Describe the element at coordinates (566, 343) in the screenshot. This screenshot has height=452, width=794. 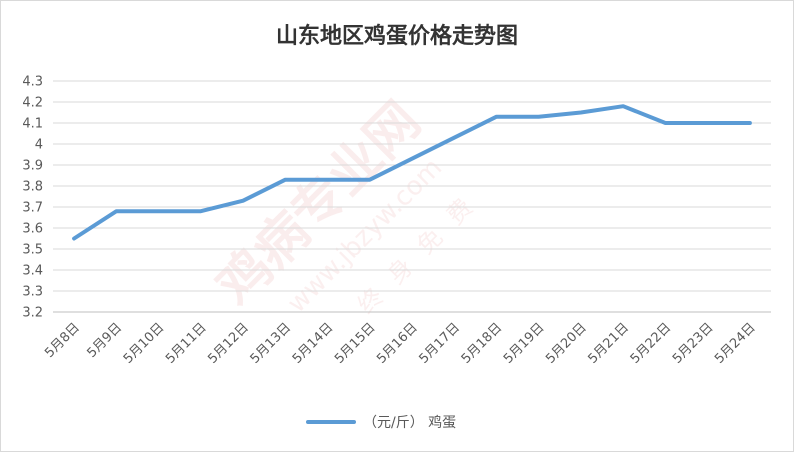
I see `x-tick-label: 5月20日` at that location.